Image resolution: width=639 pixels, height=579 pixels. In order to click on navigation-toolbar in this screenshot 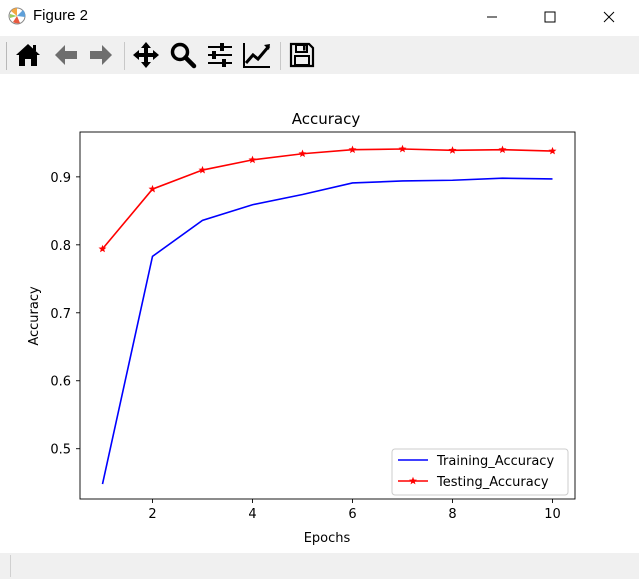, I will do `click(319, 55)`.